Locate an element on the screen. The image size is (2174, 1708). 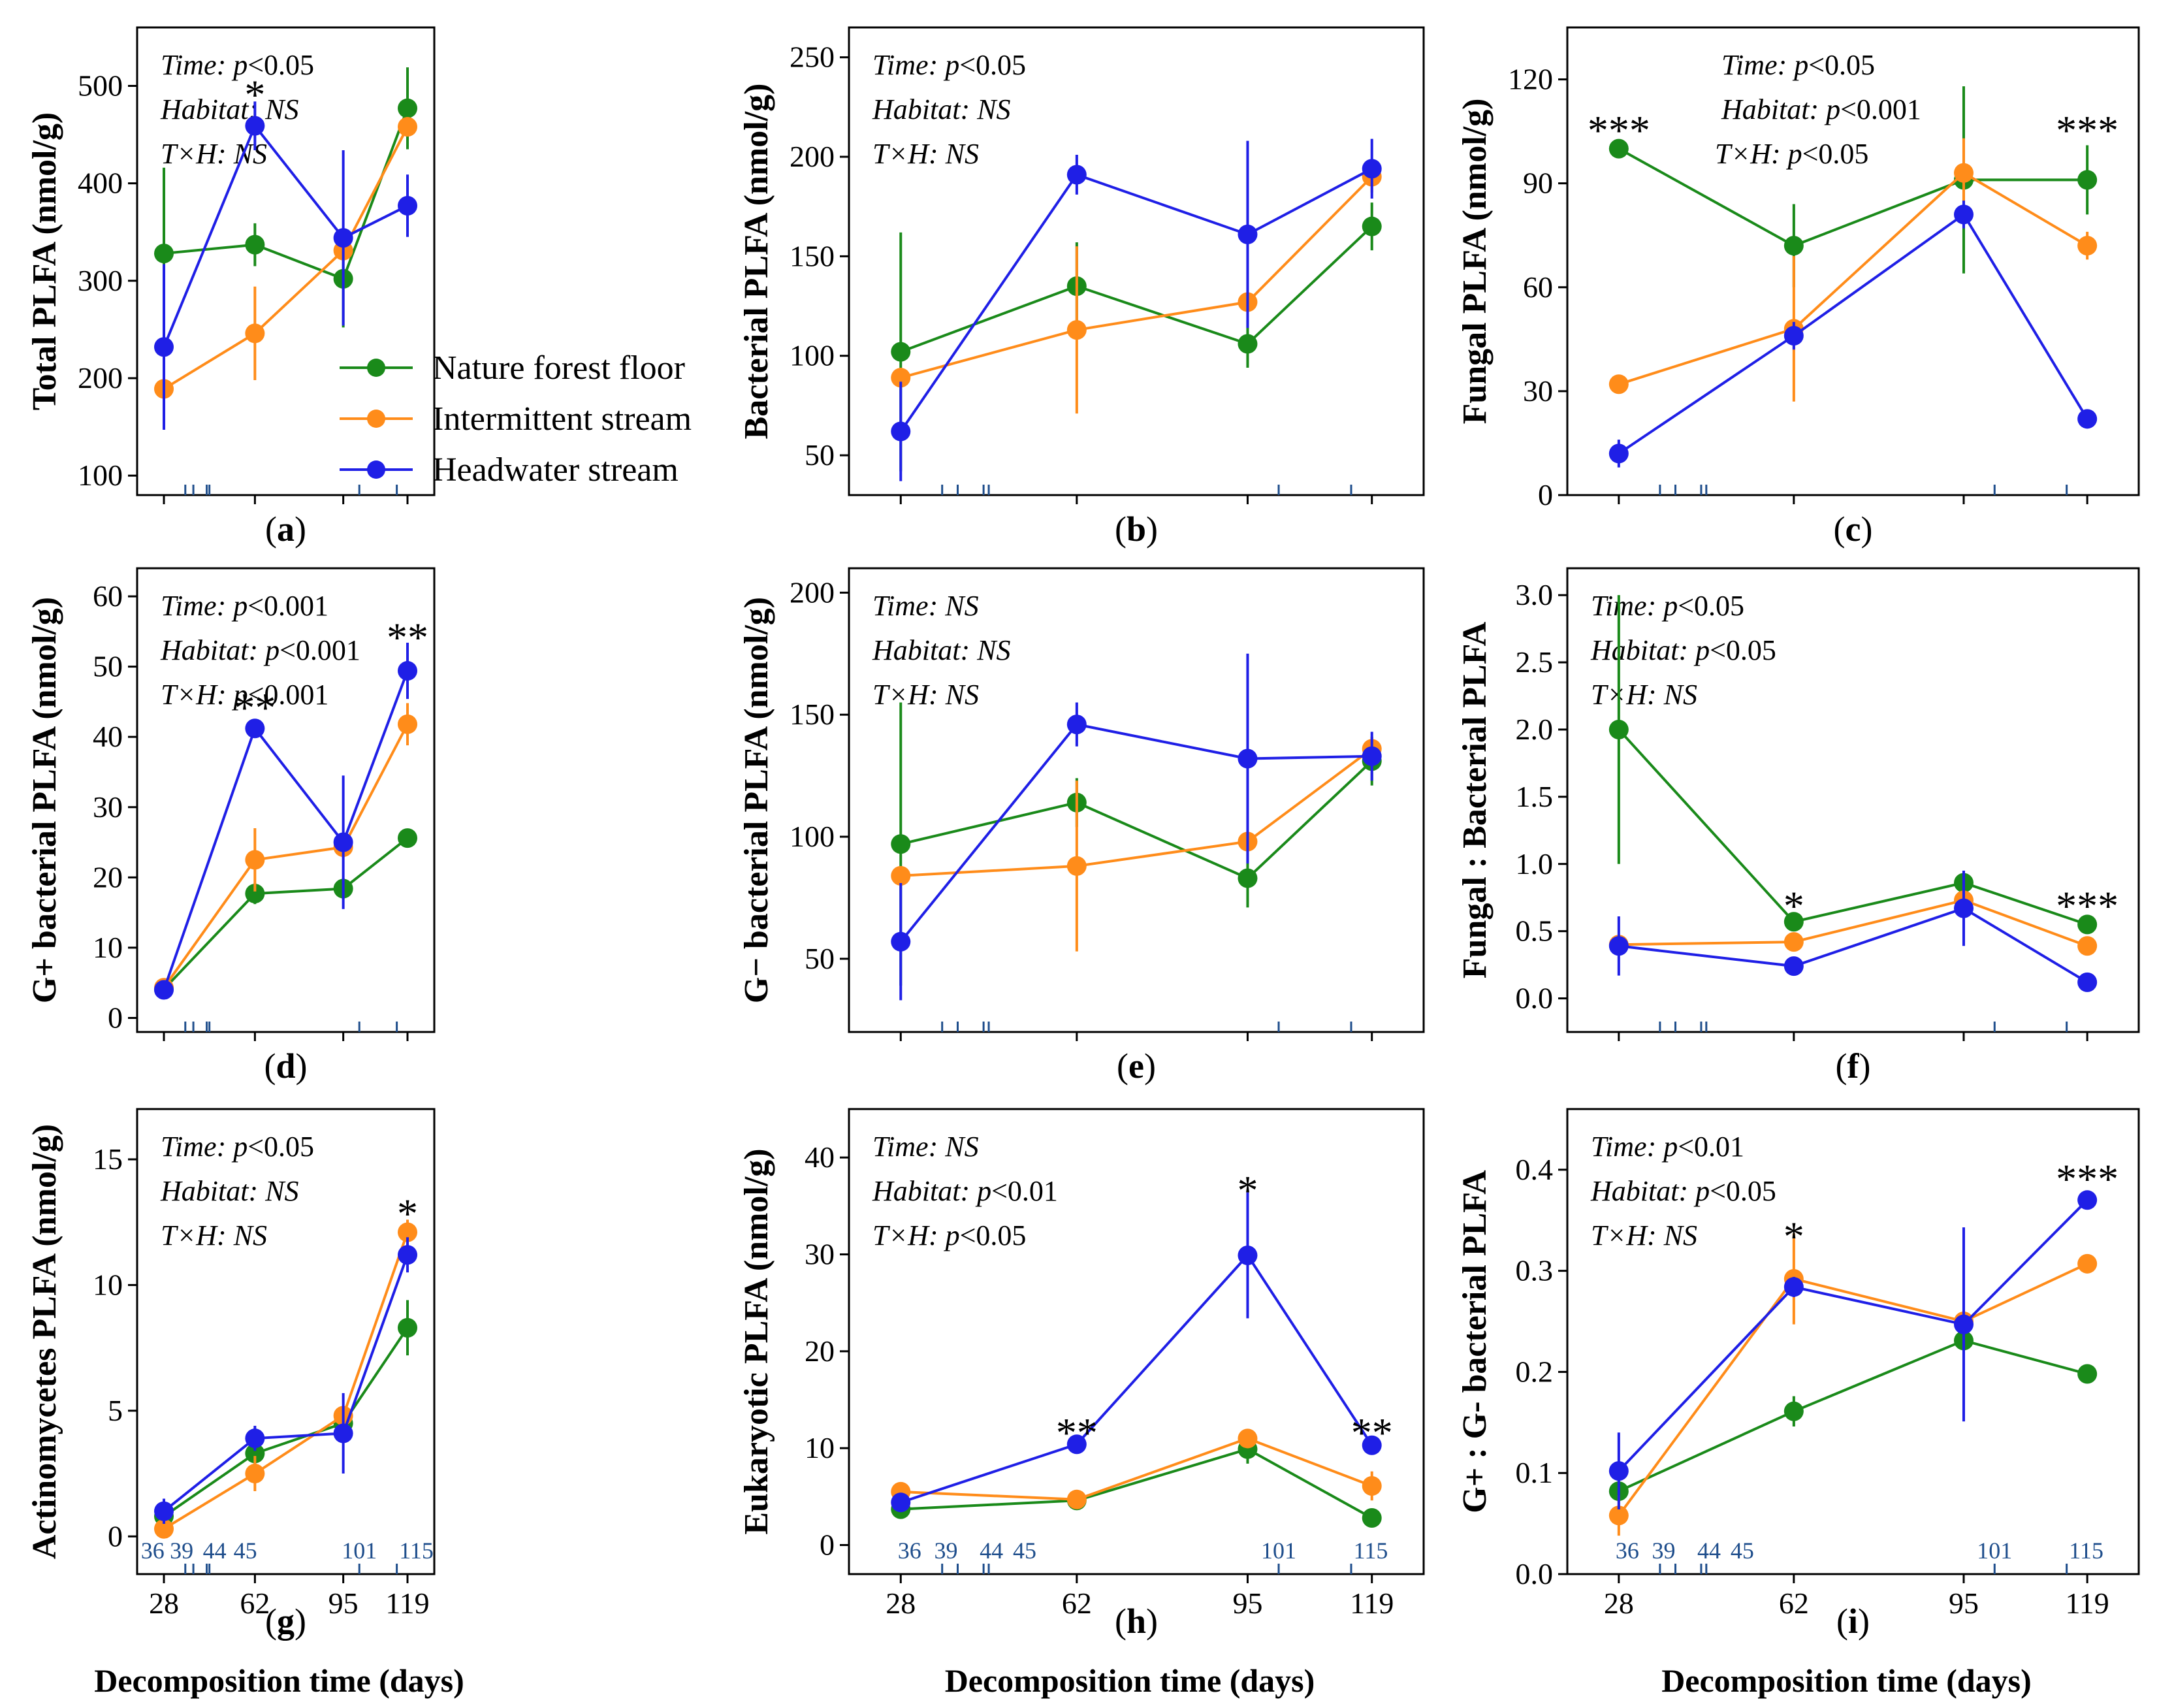
stat-line: Habitat: p<0.01 is located at coordinates (965, 1191).